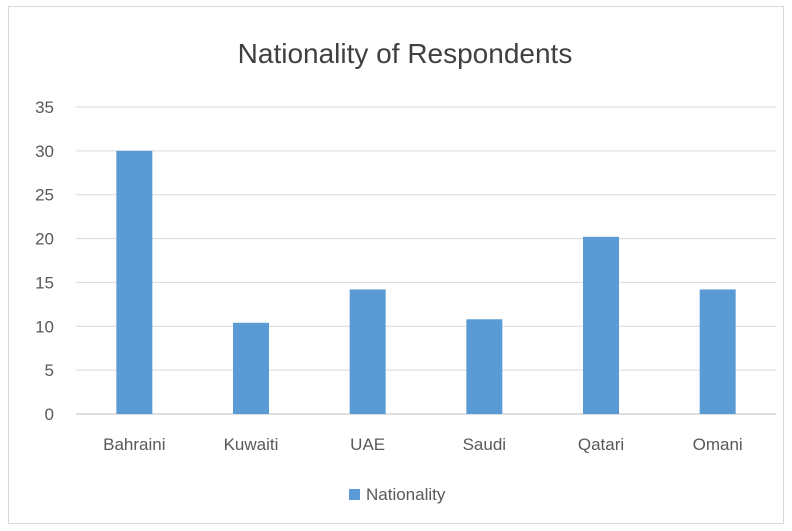  I want to click on chart-title: Nationality of Respondents, so click(405, 53).